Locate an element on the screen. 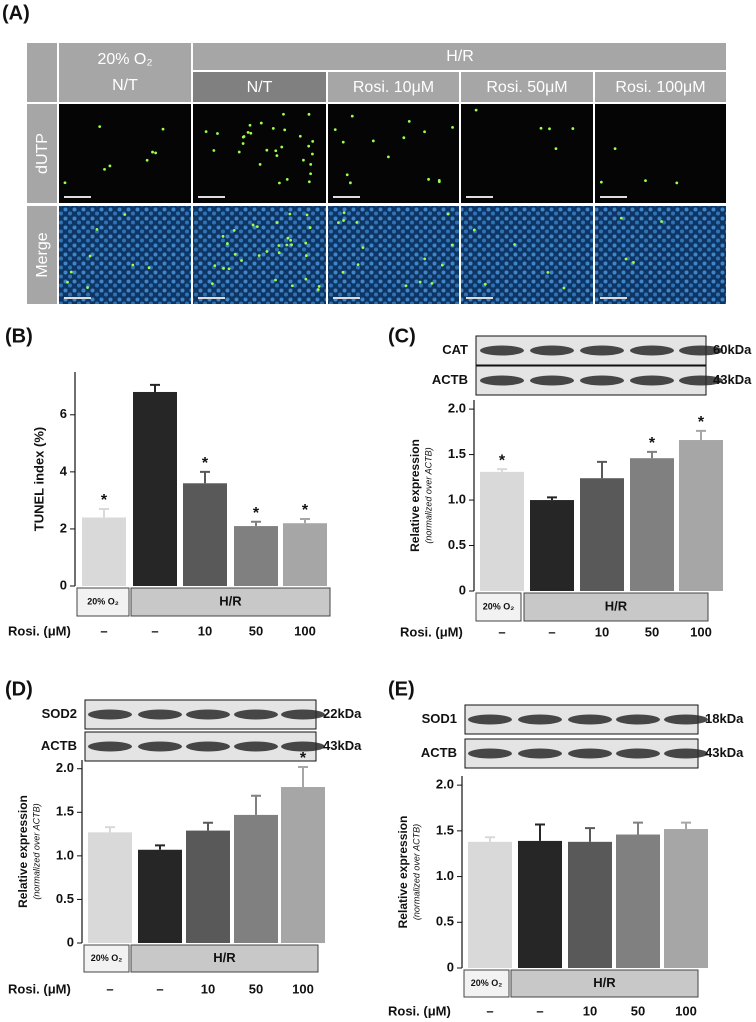 This screenshot has width=756, height=1022. x-tick-label: 50 is located at coordinates (638, 1010).